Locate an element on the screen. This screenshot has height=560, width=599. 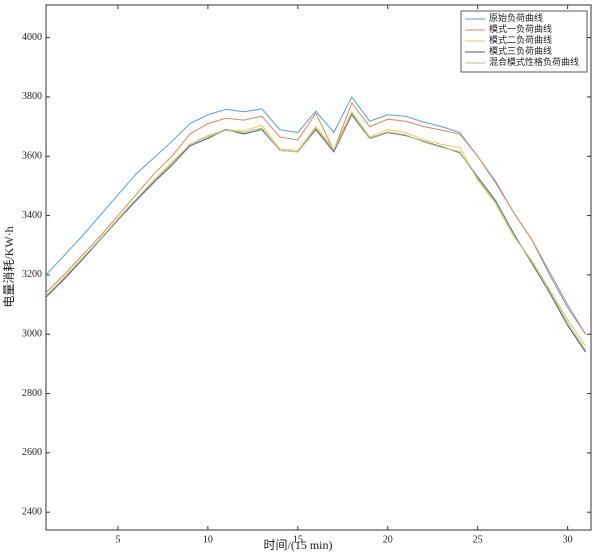
x-tick-label: 5 is located at coordinates (117, 539).